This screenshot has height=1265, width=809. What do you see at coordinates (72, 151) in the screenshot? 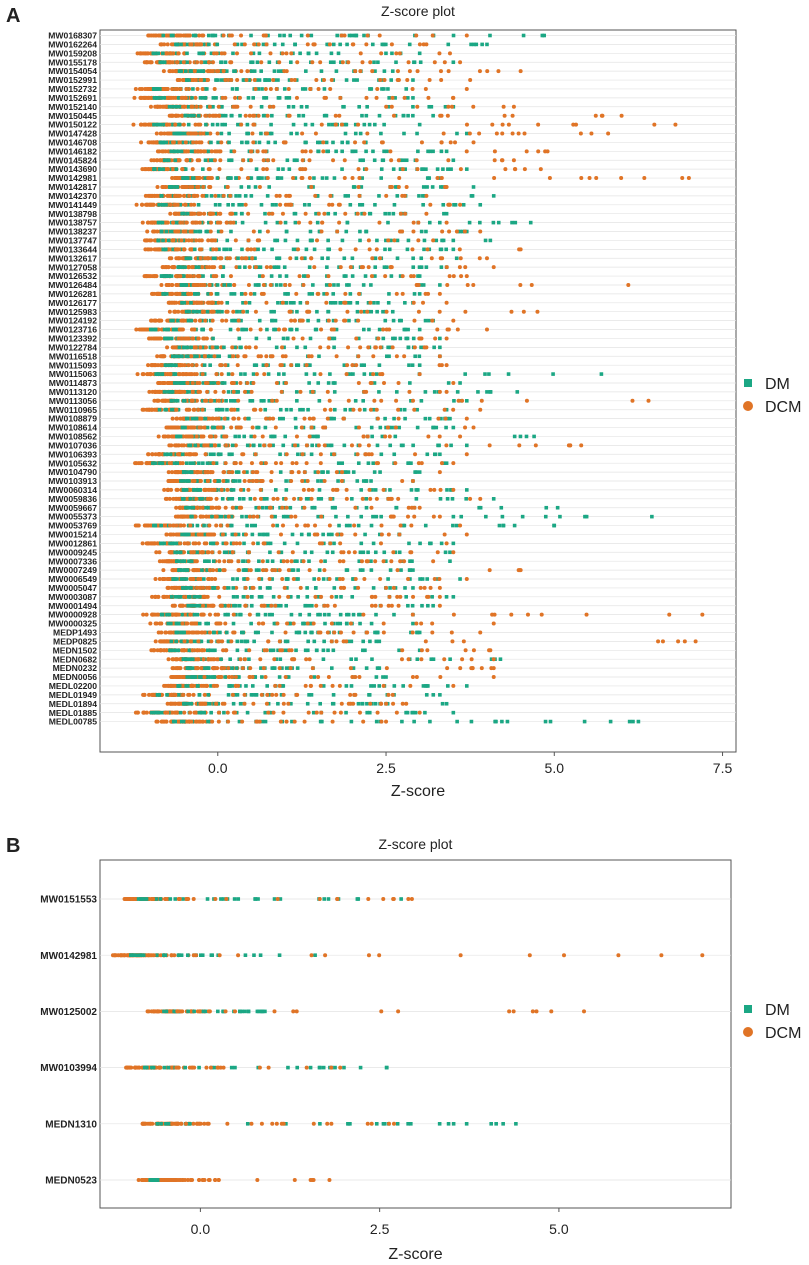
I see `y-tick-label: MW0146182` at bounding box center [72, 151].